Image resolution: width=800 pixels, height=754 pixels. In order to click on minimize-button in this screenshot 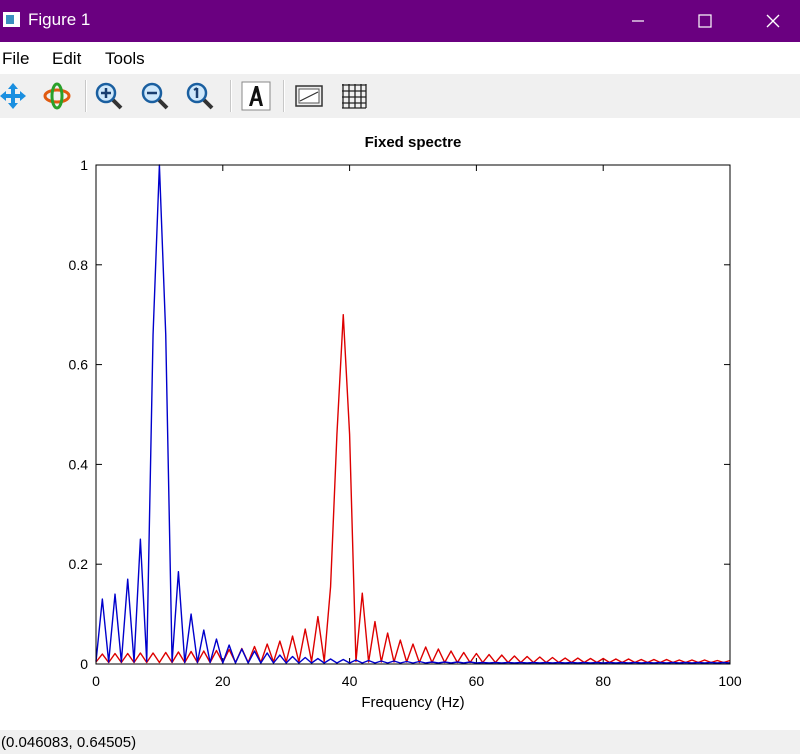, I will do `click(638, 21)`.